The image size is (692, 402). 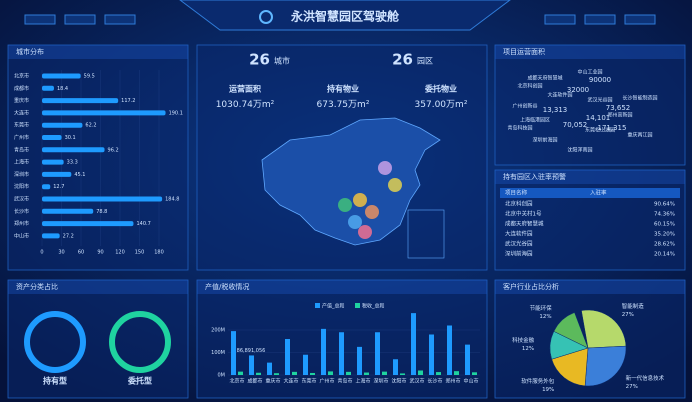 What do you see at coordinates (21, 211) in the screenshot?
I see `y-tick-label: 长沙市` at bounding box center [21, 211].